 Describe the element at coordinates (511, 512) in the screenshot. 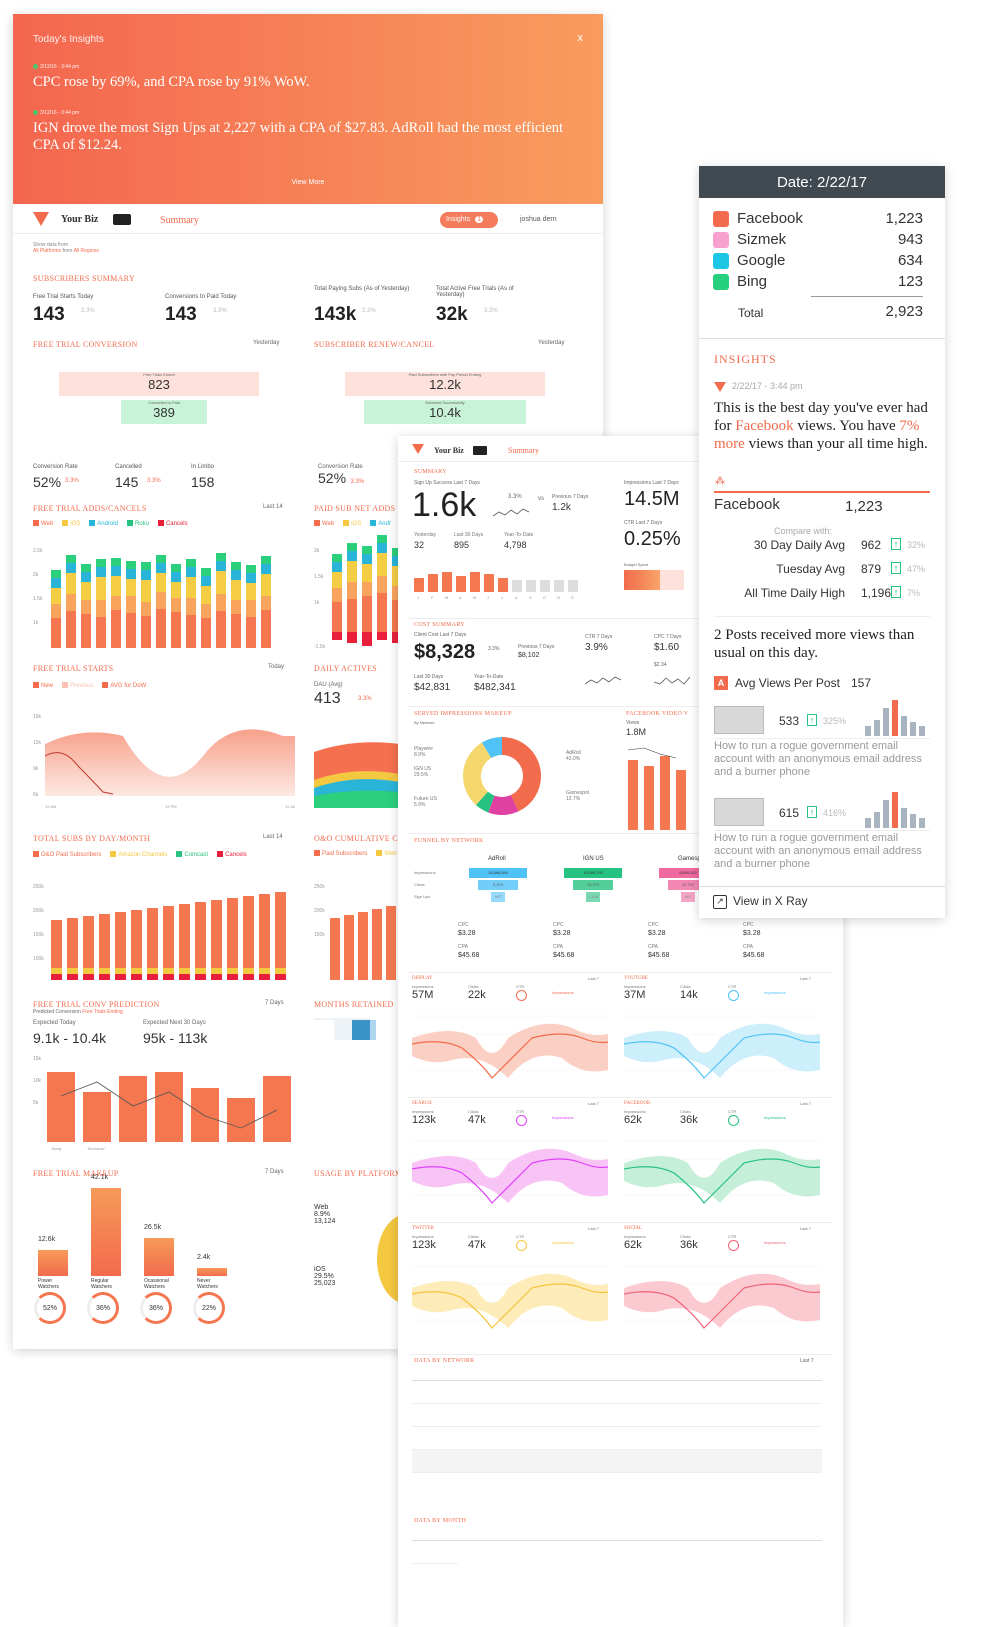

I see `su-sparkline` at that location.